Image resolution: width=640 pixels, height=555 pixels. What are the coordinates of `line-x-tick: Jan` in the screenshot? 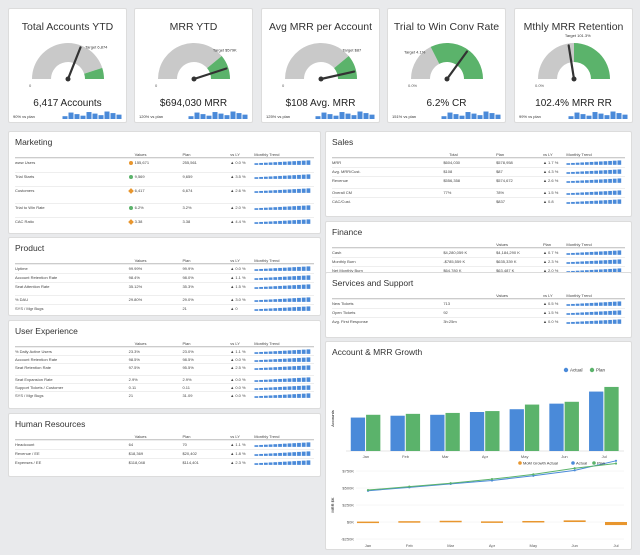 It's located at (368, 545).